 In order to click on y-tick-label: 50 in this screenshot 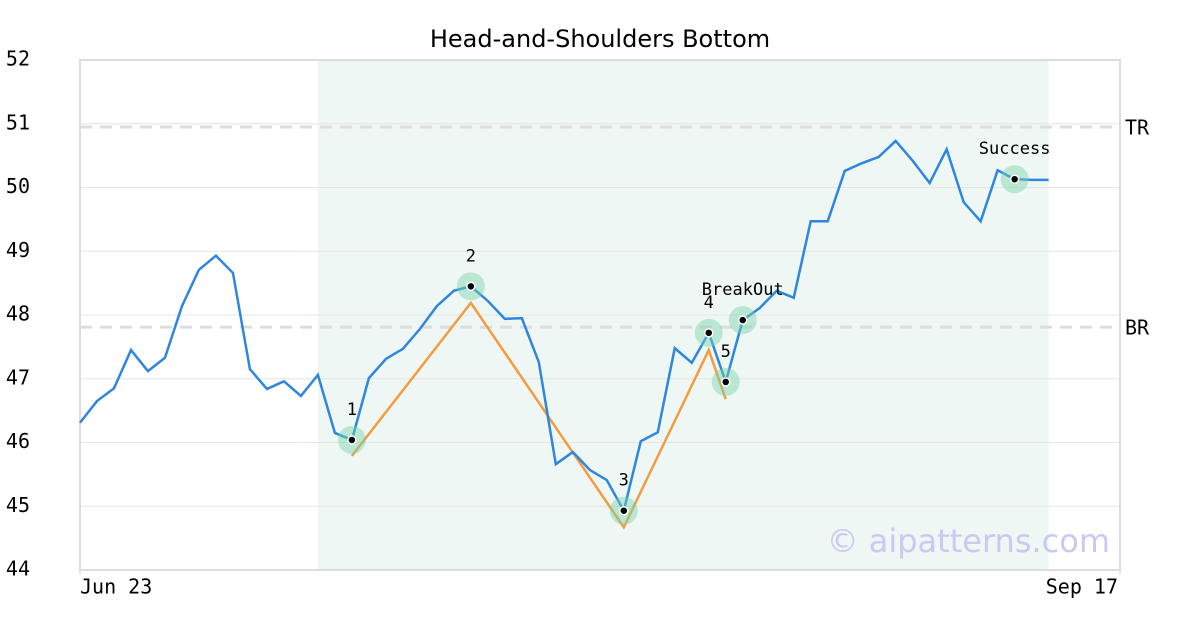, I will do `click(18, 186)`.